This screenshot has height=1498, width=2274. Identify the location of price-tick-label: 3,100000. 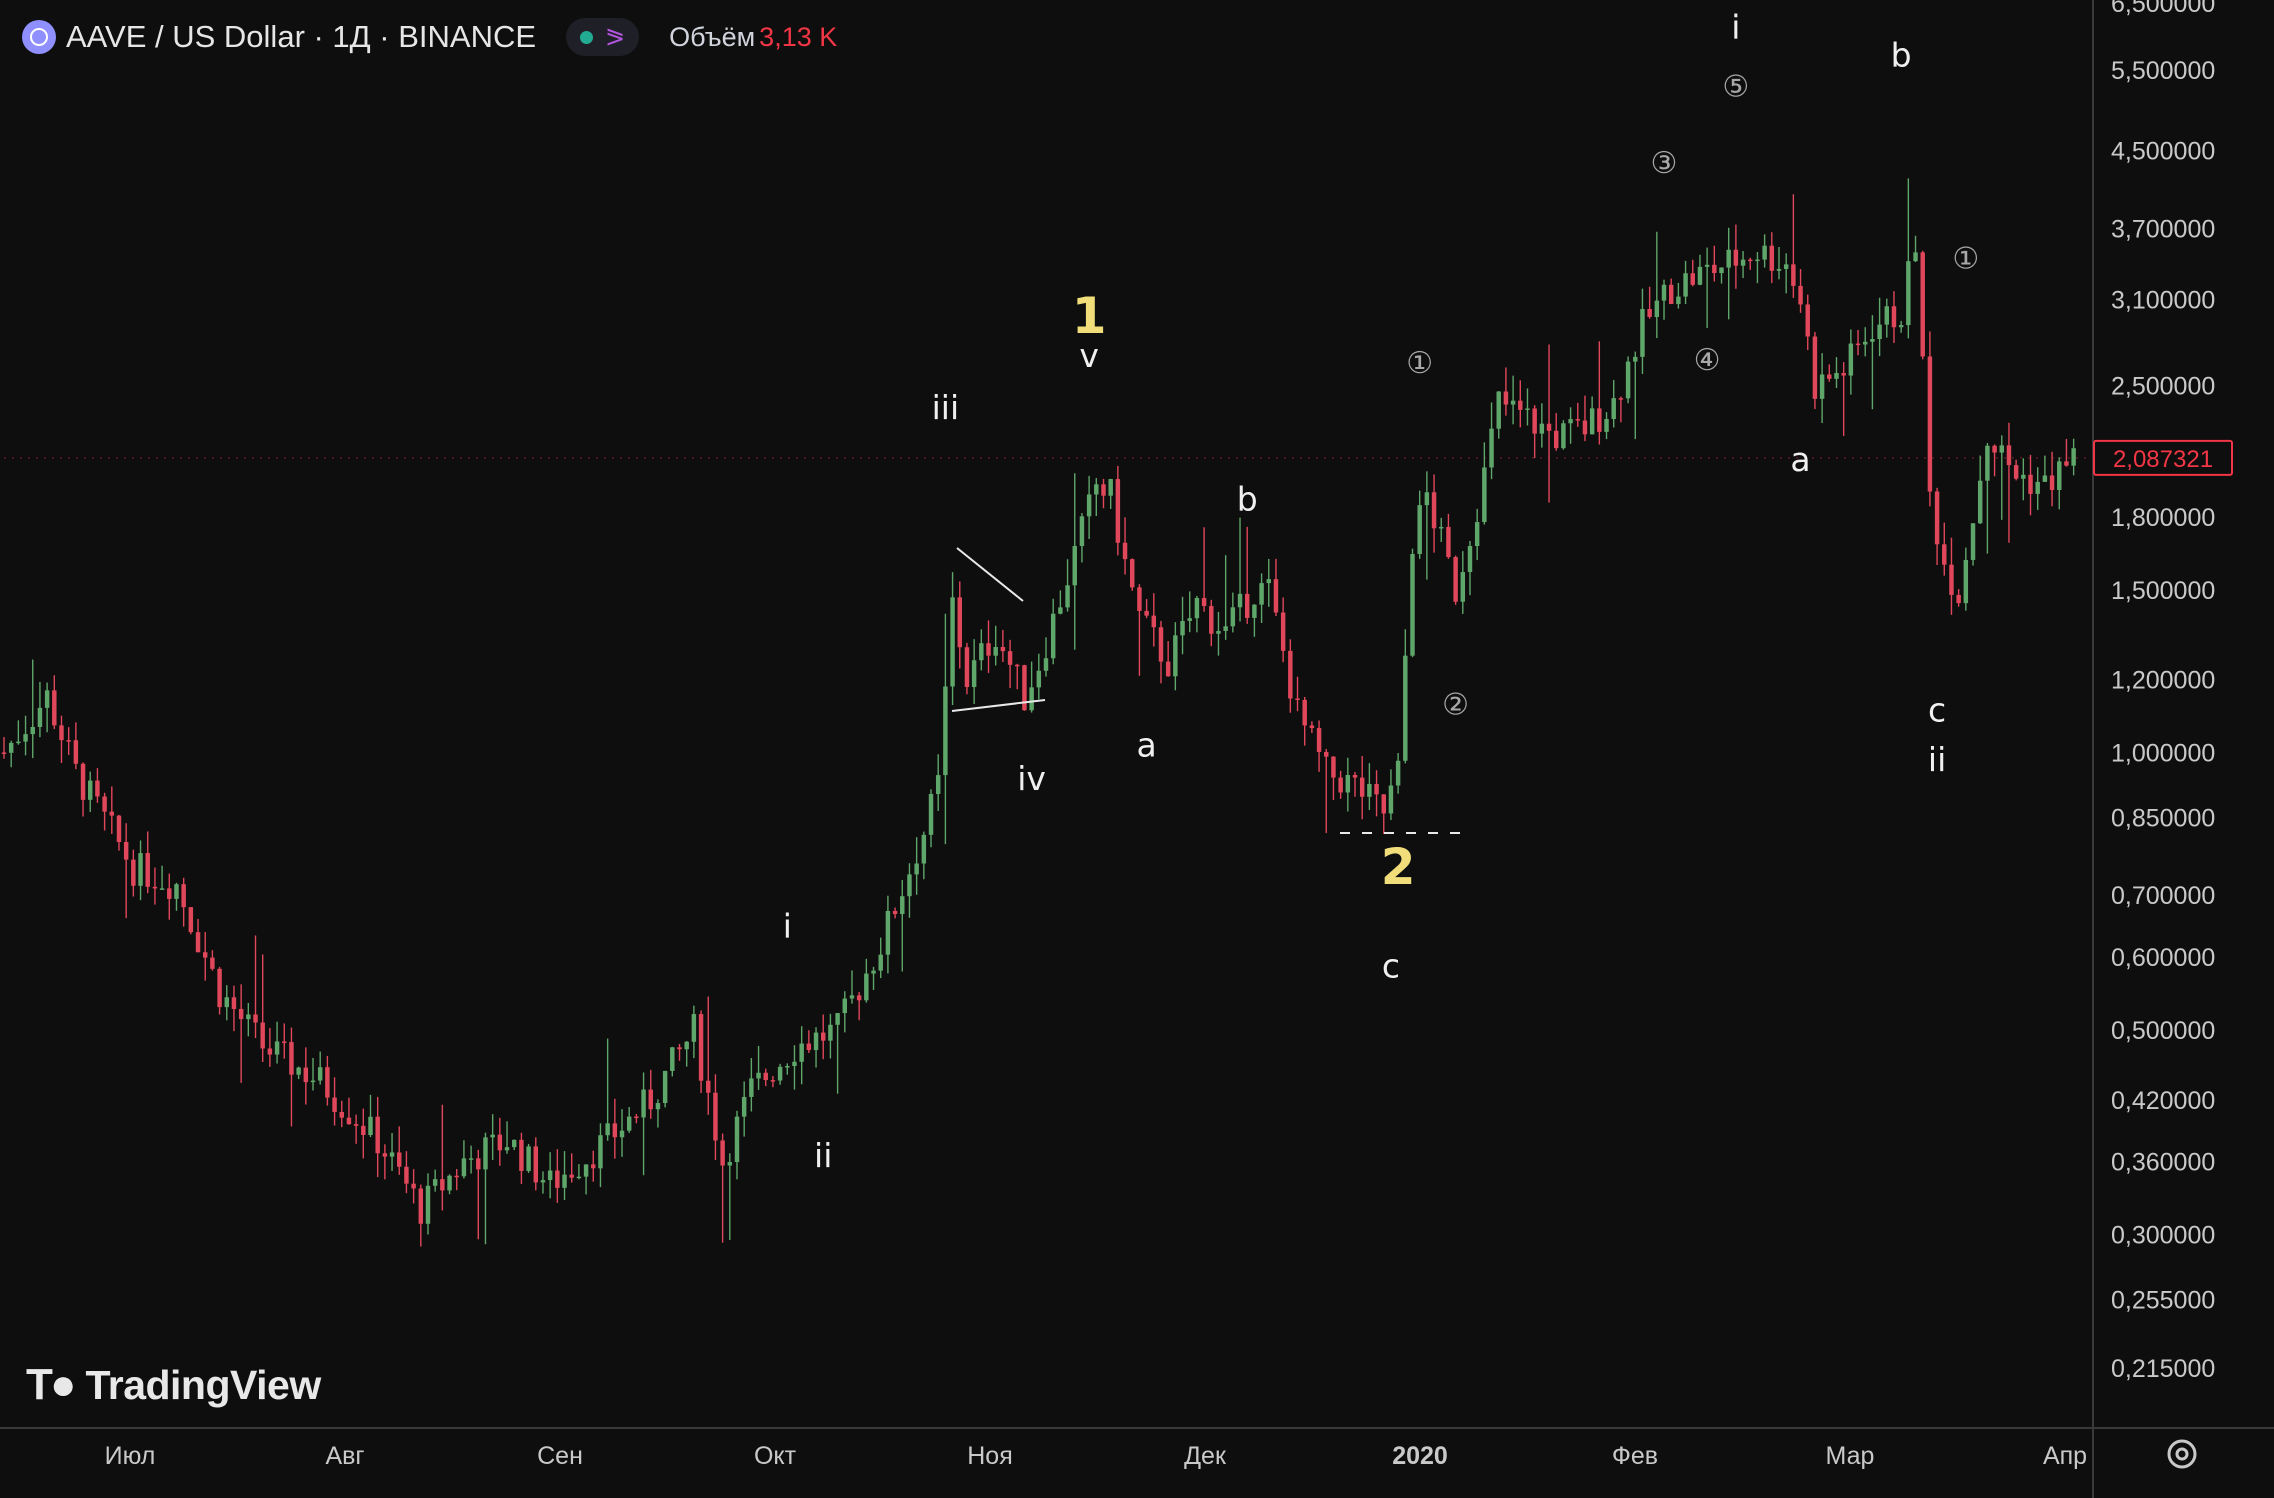
(2163, 300).